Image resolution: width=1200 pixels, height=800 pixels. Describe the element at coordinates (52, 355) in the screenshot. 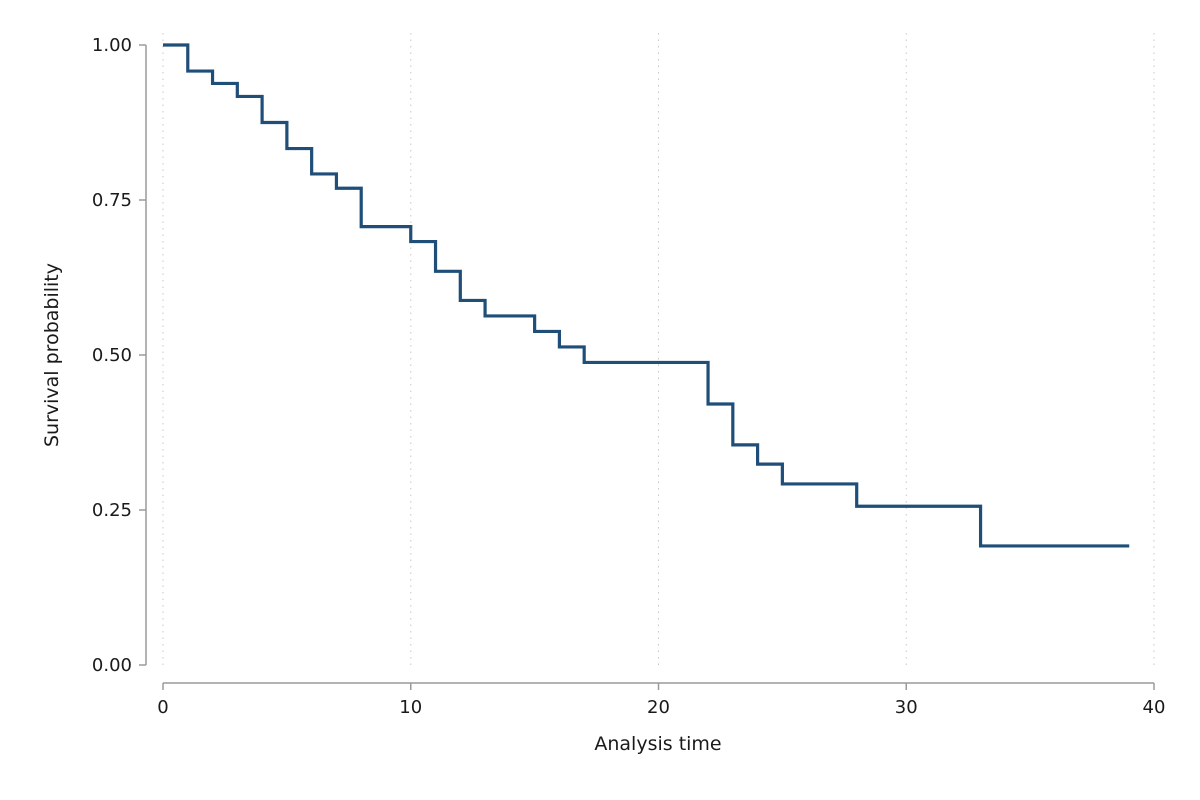

I see `y-axis-title: Survival probability` at that location.